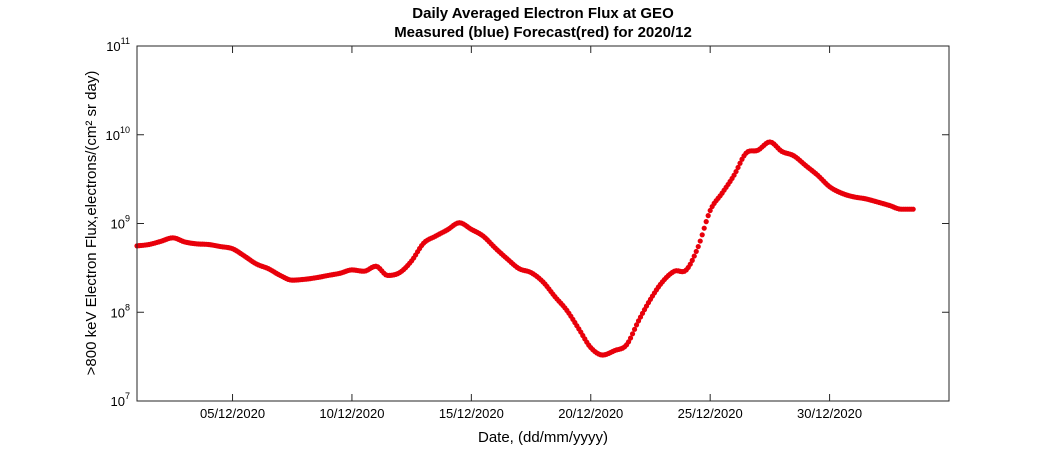  I want to click on x-tick-label: 25/12/2020, so click(710, 413).